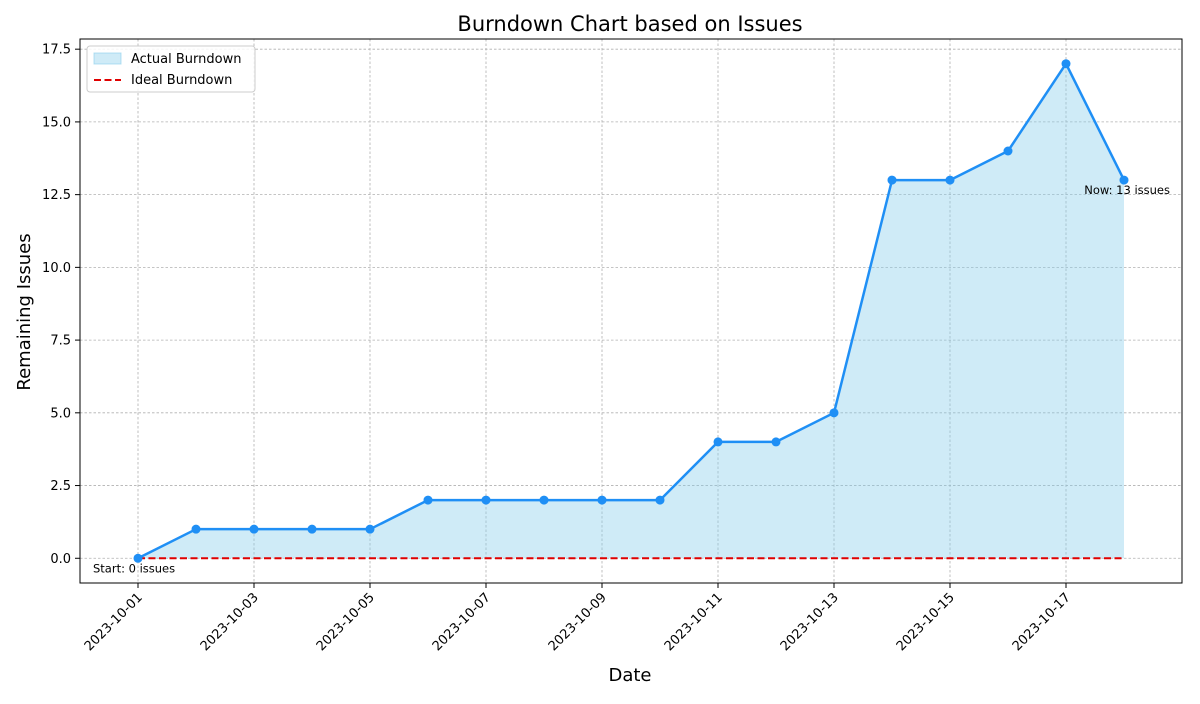  What do you see at coordinates (24, 311) in the screenshot?
I see `y-axis-label: Remaining Issues` at bounding box center [24, 311].